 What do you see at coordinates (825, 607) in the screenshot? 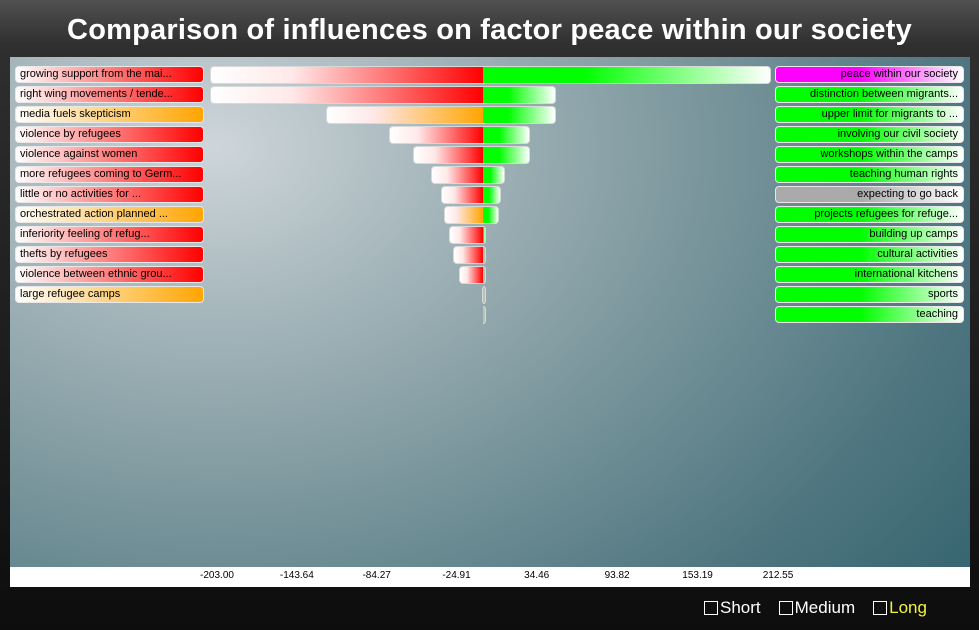
I see `legend-medium-label: Medium` at bounding box center [825, 607].